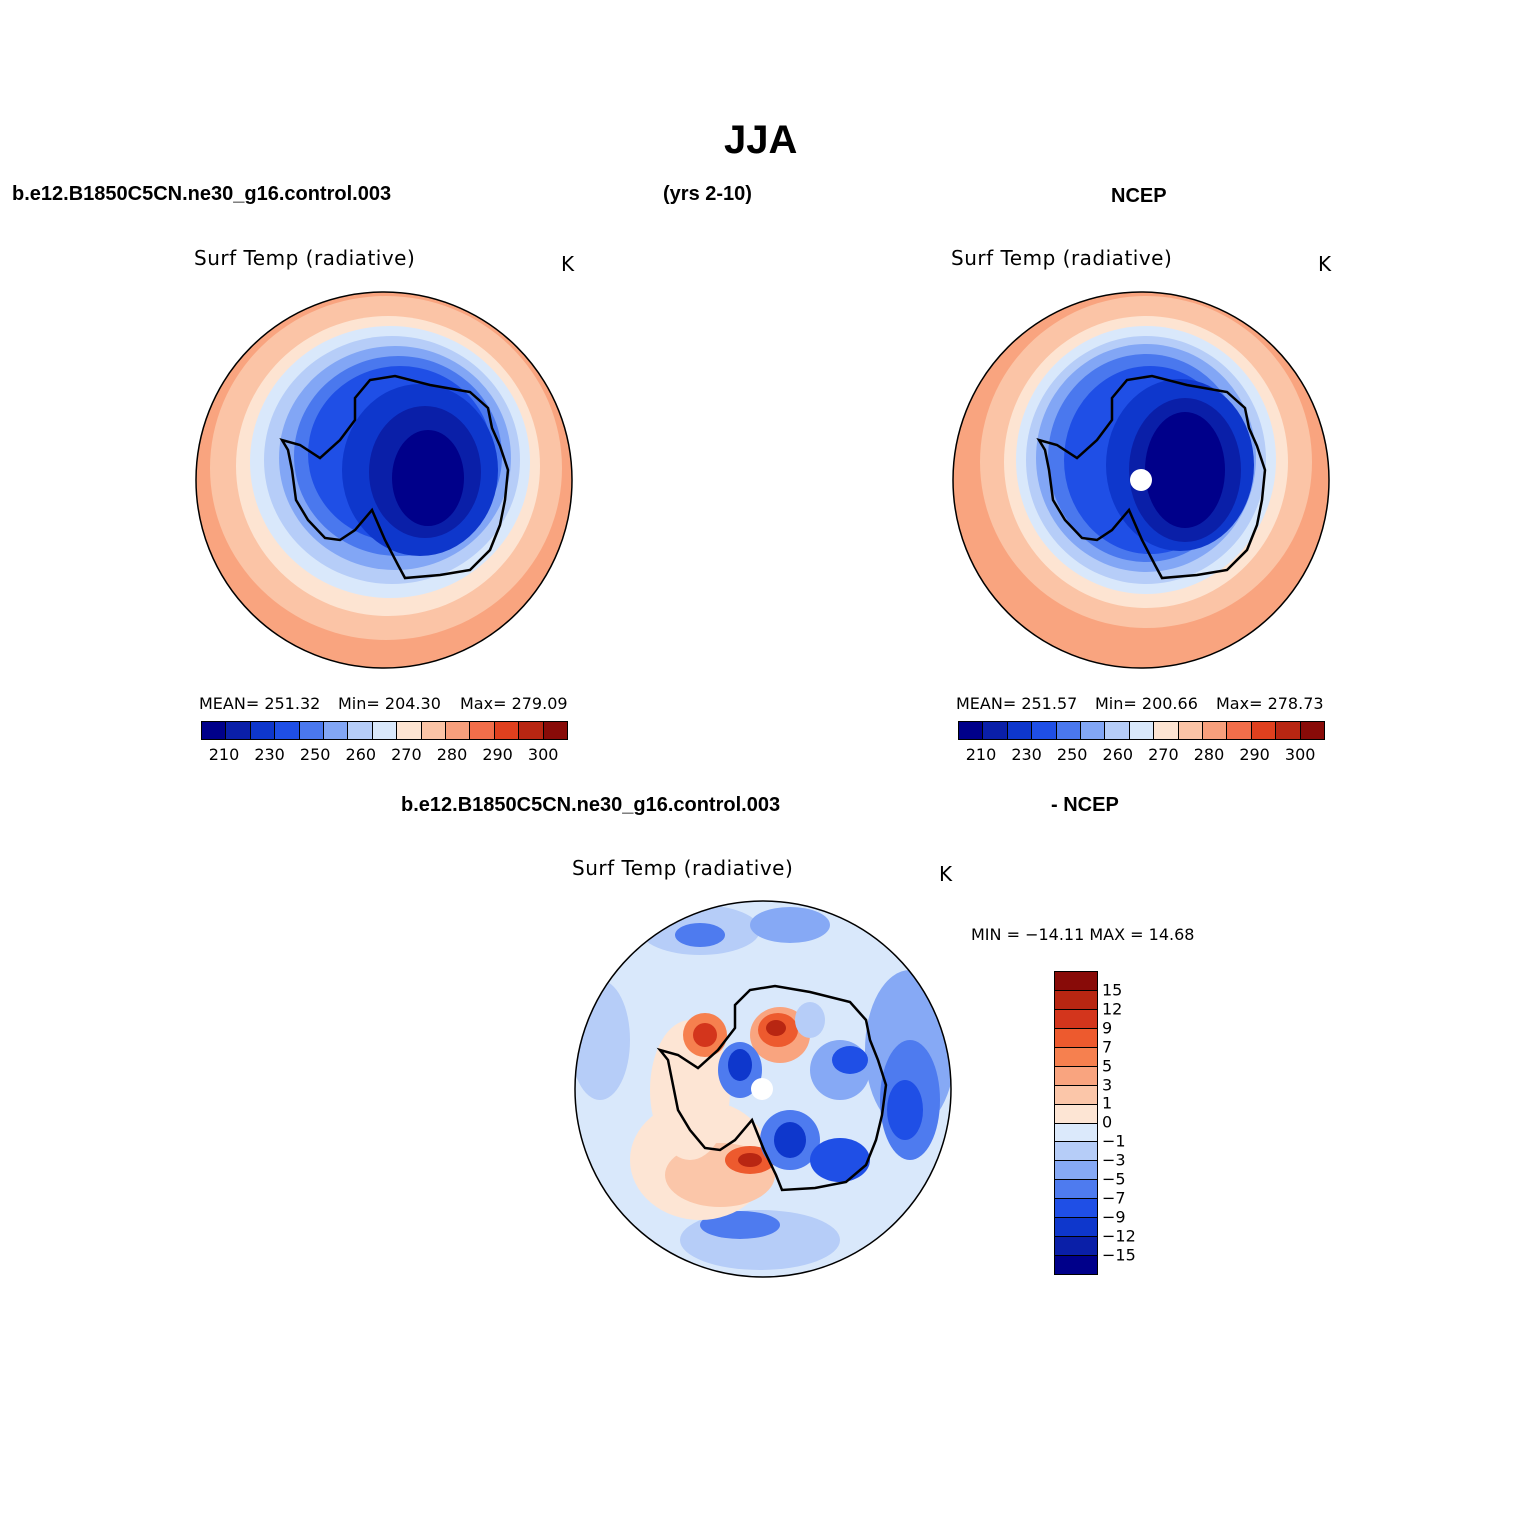  I want to click on obs-panel-title: Surf Temp (radiative), so click(1062, 258).